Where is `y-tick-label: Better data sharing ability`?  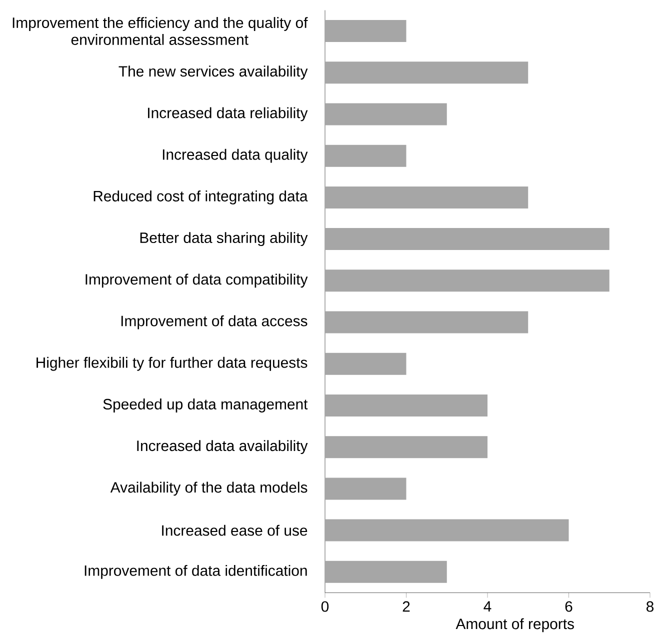
y-tick-label: Better data sharing ability is located at coordinates (224, 239).